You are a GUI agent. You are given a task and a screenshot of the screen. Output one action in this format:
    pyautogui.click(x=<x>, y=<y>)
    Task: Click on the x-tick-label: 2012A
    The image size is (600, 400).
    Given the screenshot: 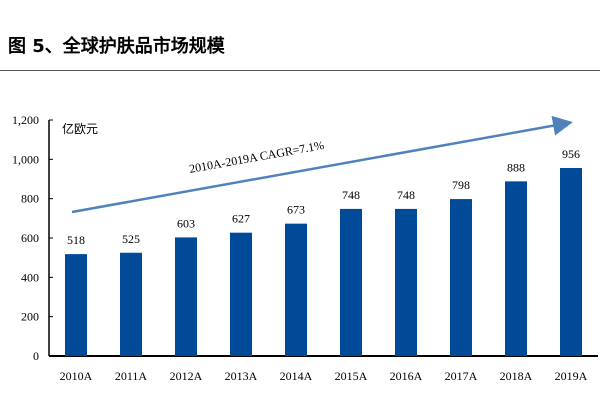 What is the action you would take?
    pyautogui.click(x=186, y=376)
    